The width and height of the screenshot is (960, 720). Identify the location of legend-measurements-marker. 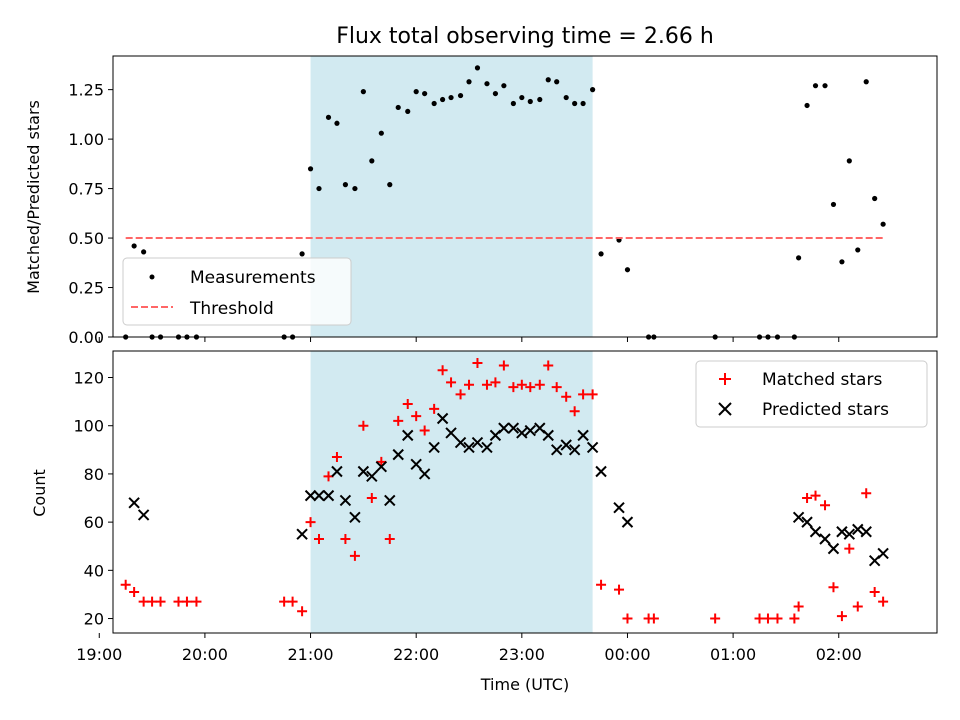
(152, 277).